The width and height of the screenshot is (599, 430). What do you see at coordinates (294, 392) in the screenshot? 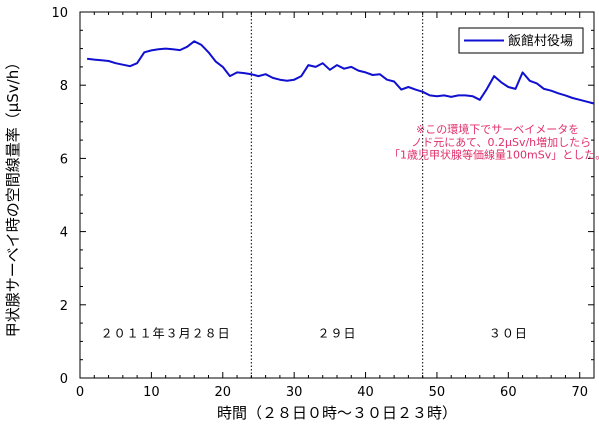
I see `x-tick-label: 30` at bounding box center [294, 392].